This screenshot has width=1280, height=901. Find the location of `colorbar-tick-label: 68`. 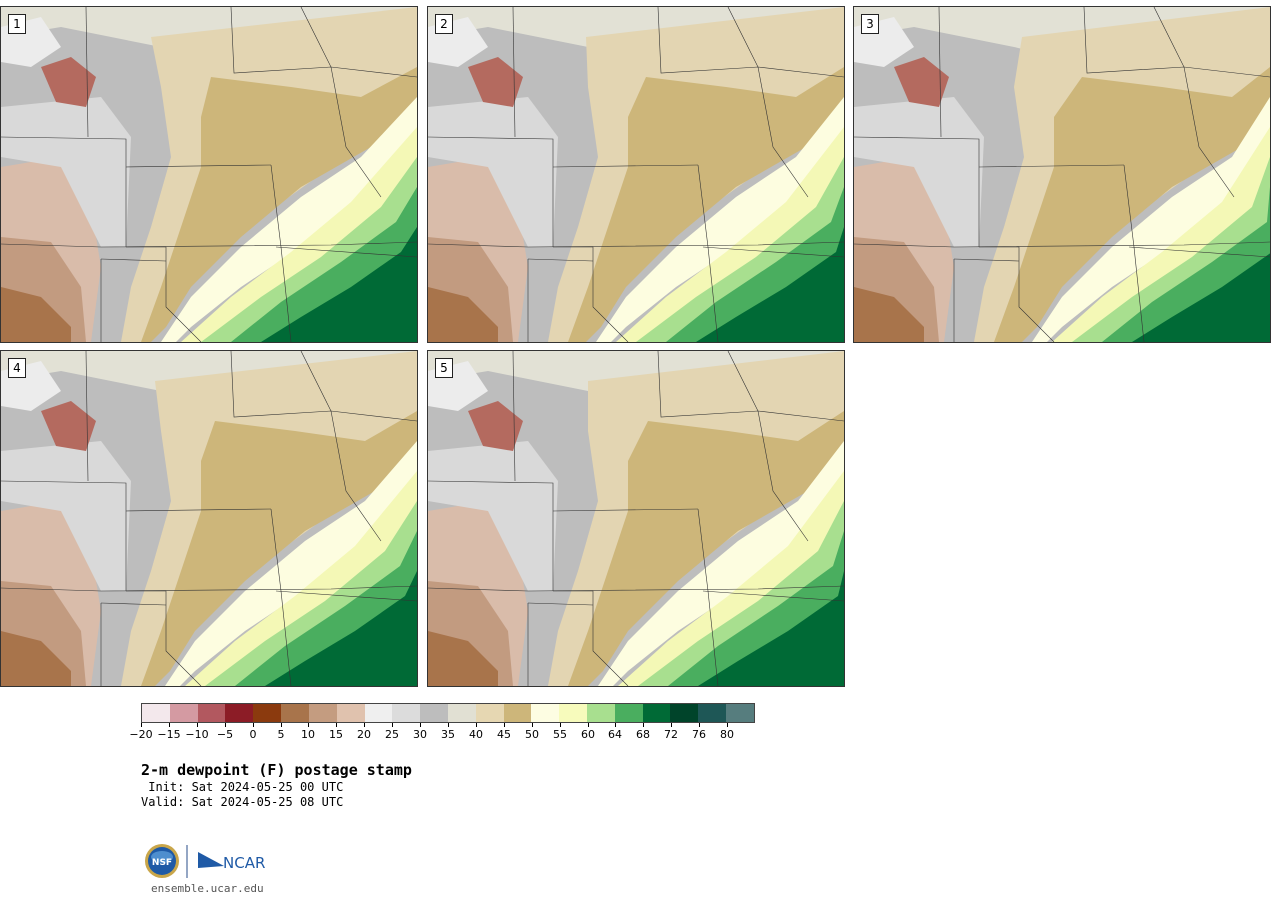

colorbar-tick-label: 68 is located at coordinates (643, 734).